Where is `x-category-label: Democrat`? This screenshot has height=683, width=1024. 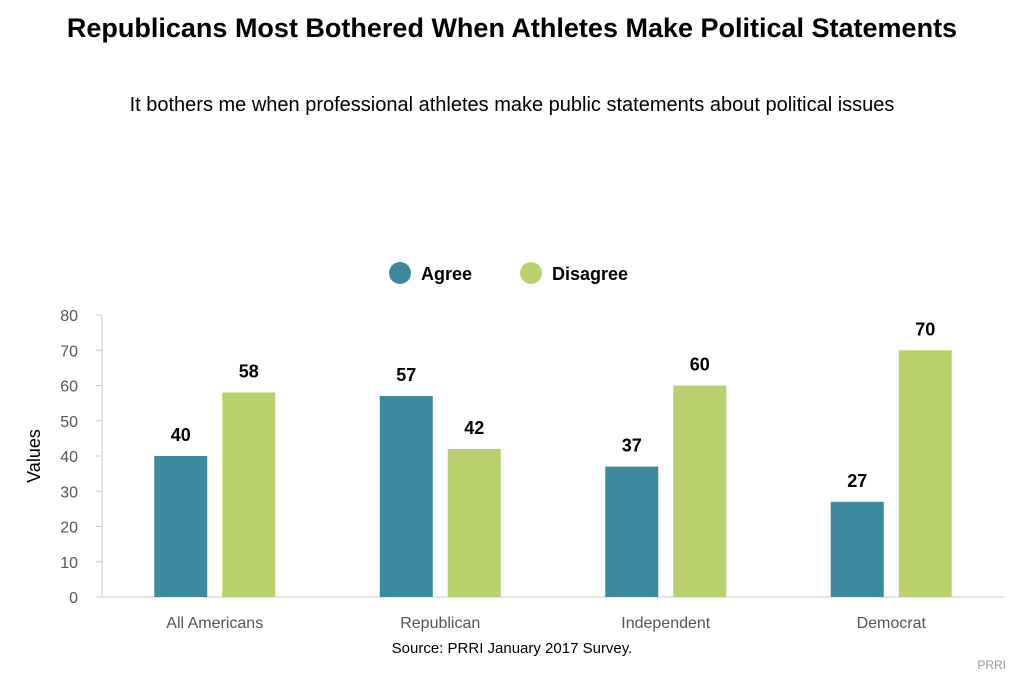 x-category-label: Democrat is located at coordinates (892, 623).